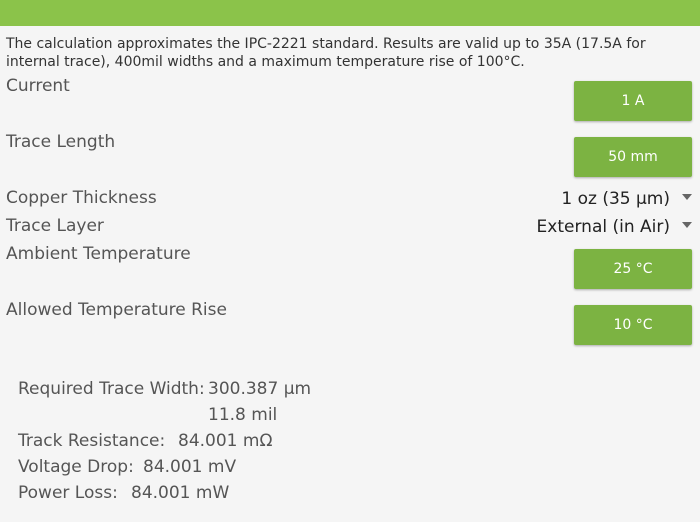  I want to click on result-label: Power Loss:, so click(68, 493).